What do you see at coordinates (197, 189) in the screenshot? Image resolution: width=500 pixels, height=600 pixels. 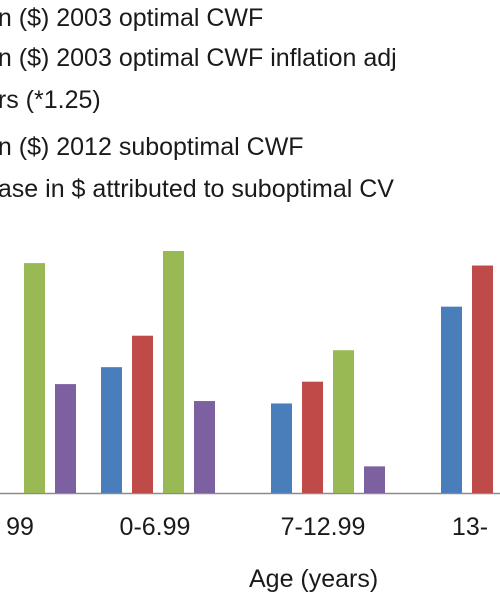 I see `legend-entry-4: ease in $ attributed to suboptimal CV` at bounding box center [197, 189].